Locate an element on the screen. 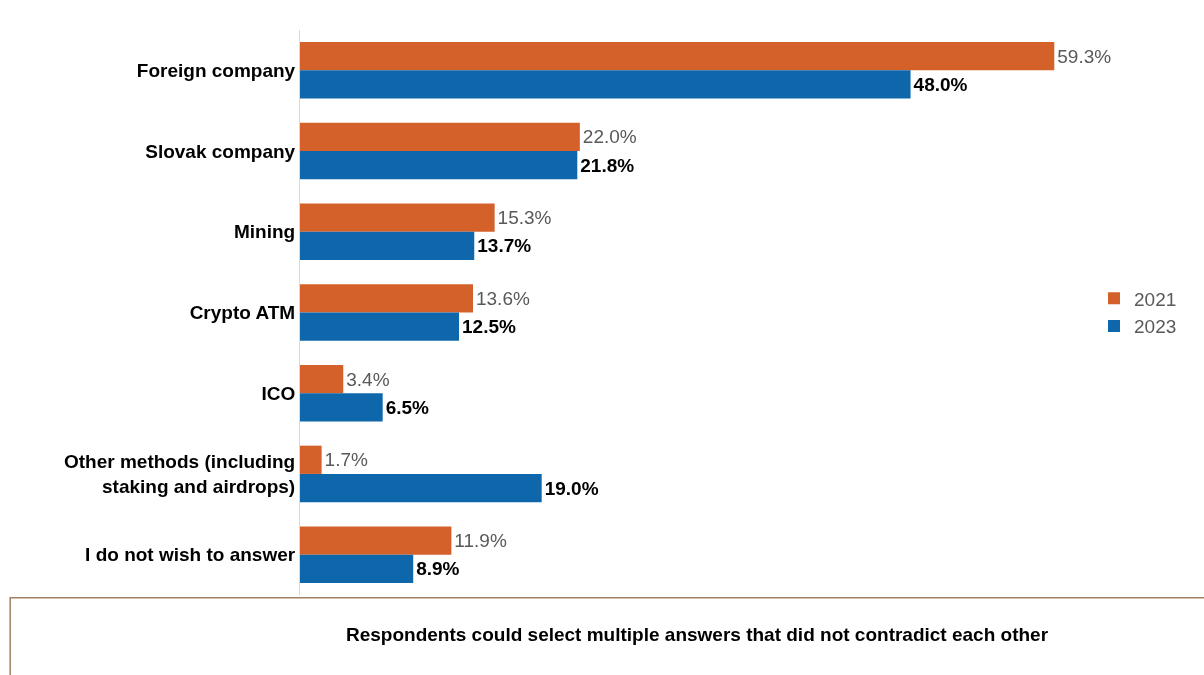  data-label: 1.7% is located at coordinates (346, 460).